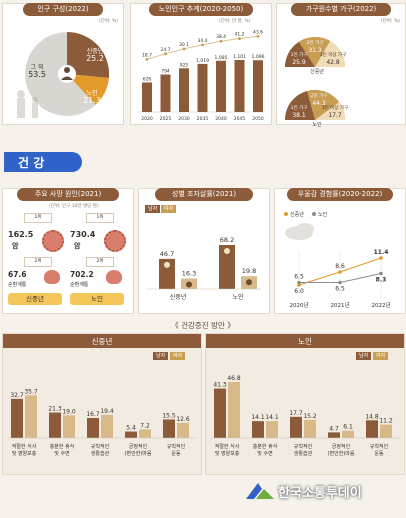 This screenshot has width=406, height=518. I want to click on practice-male-label: 4.7, so click(334, 428).